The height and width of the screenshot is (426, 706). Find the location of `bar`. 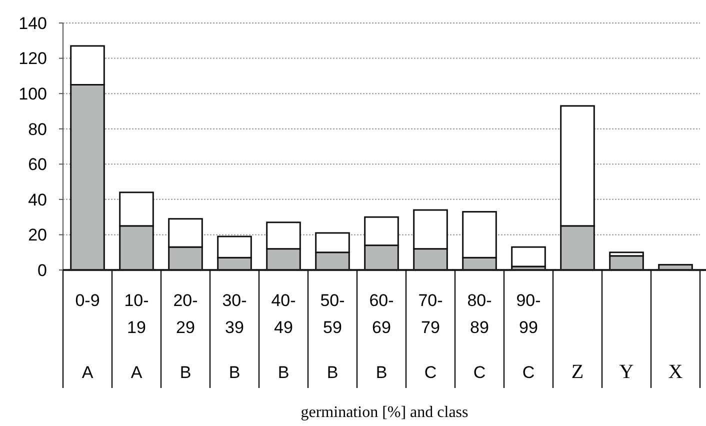

bar is located at coordinates (528, 257).